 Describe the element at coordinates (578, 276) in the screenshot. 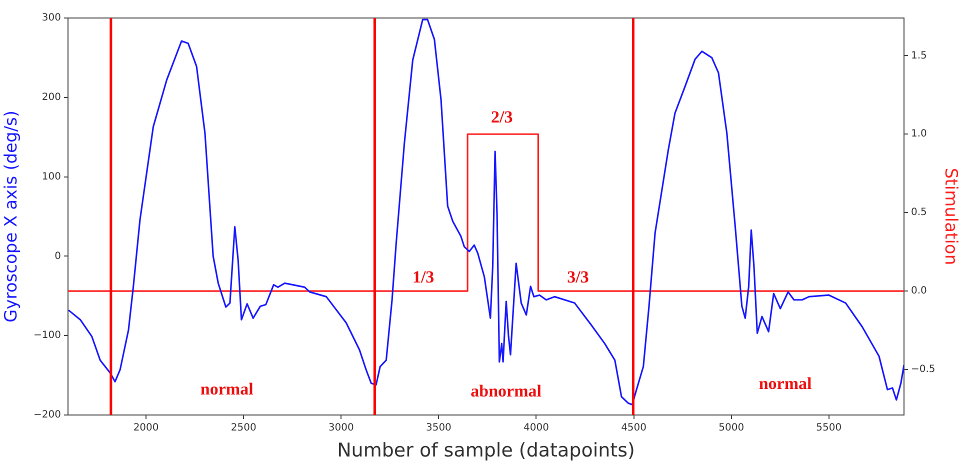

I see `annotation: 3/3` at that location.